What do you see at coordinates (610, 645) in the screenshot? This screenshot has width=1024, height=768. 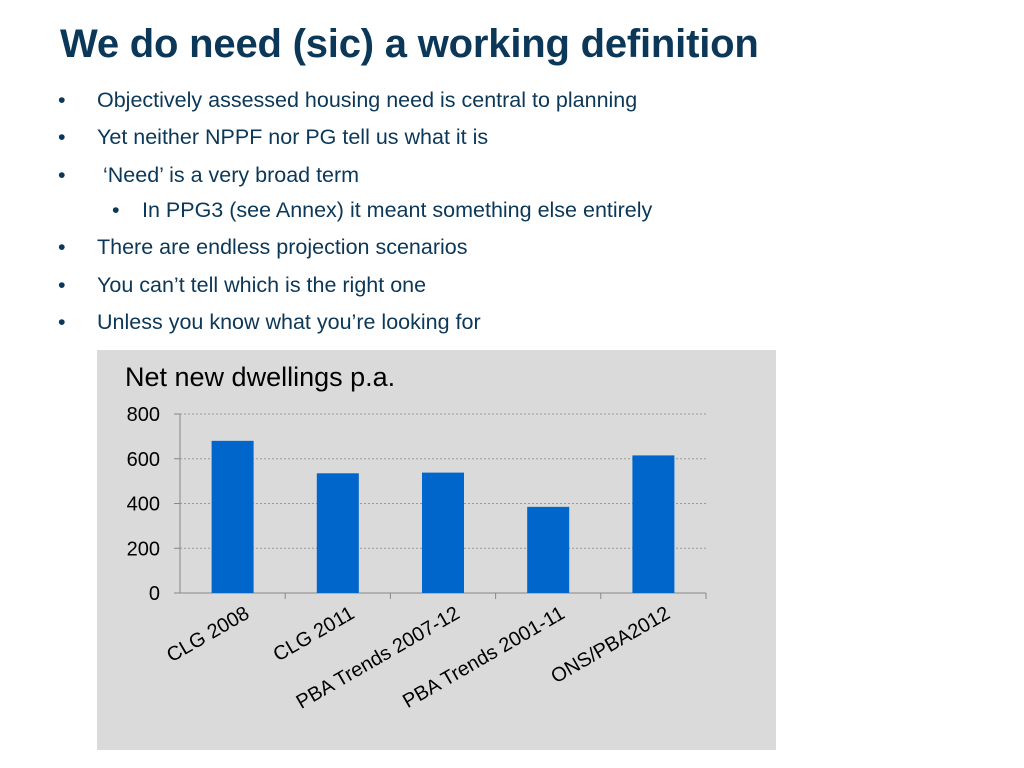 I see `x-tick-label: ONS/PBA2012` at bounding box center [610, 645].